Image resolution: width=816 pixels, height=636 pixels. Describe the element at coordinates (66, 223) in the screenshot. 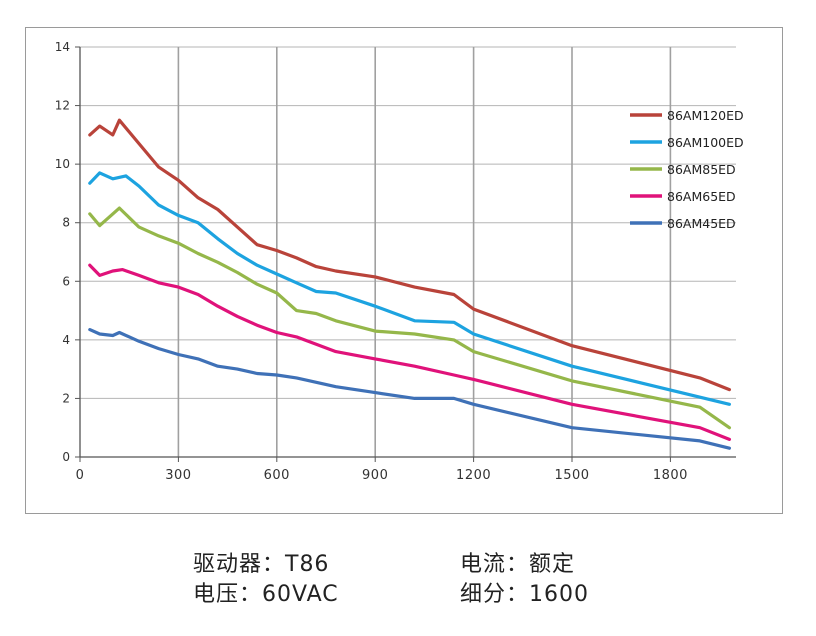

I see `y-tick-label: 8` at that location.